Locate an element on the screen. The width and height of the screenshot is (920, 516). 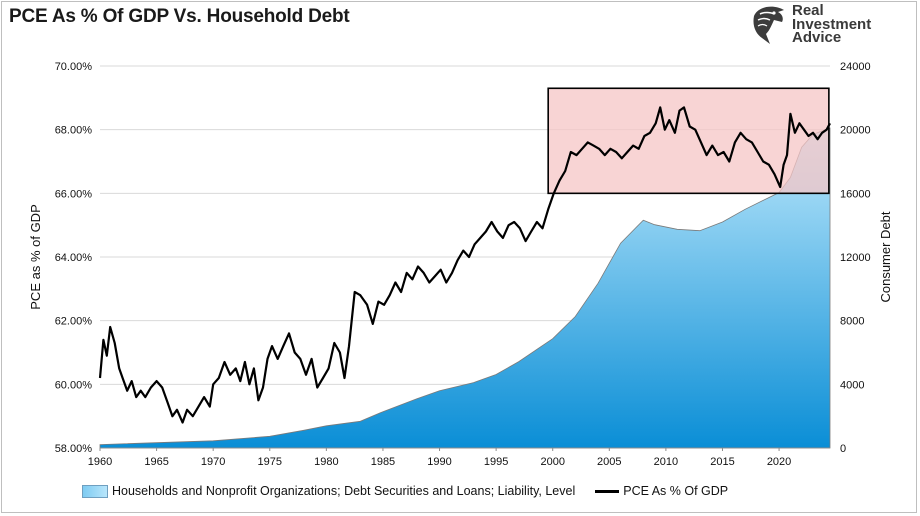
highlight-box is located at coordinates (688, 141).